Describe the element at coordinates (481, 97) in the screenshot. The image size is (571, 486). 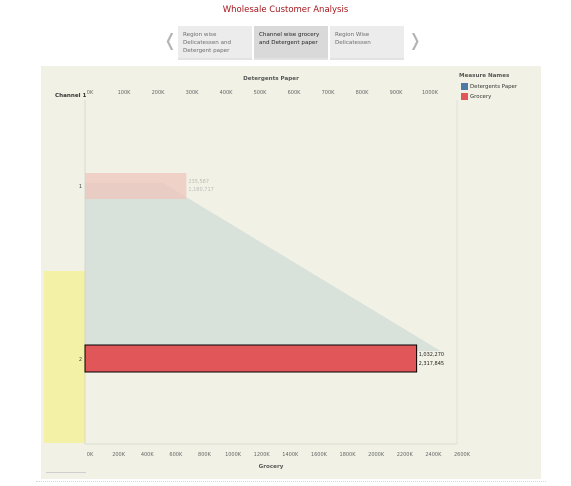
I see `legend-label: Grocery` at that location.